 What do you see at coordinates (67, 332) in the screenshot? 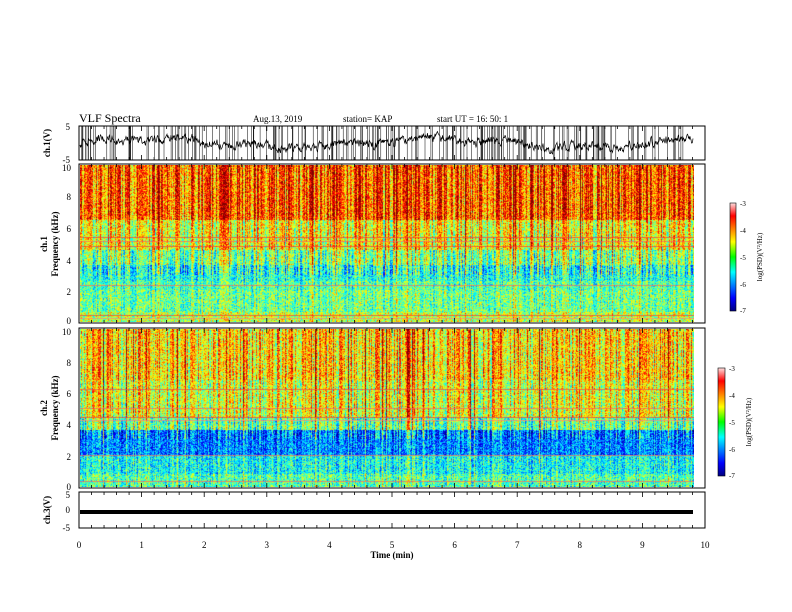
I see `ch2-ytick-10: 10` at bounding box center [67, 332].